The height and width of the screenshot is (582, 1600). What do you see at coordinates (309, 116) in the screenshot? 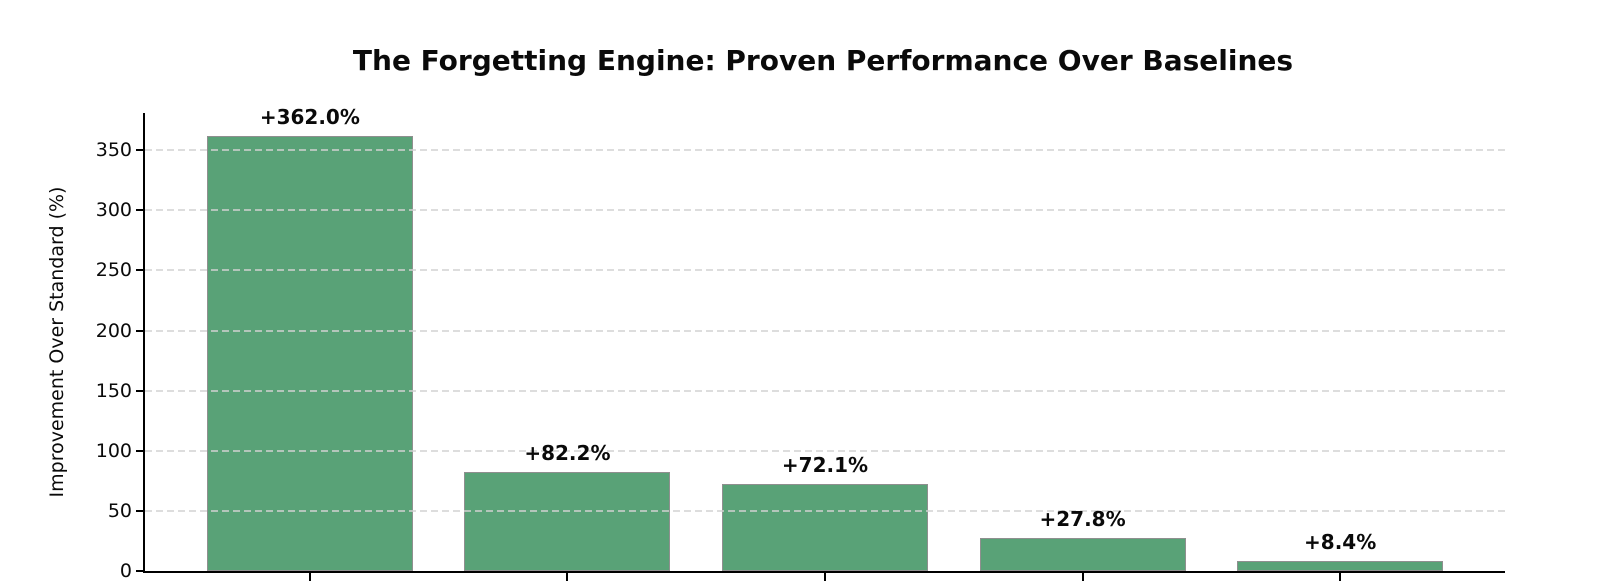
I see `bar-value-label: +362.0%` at bounding box center [309, 116].